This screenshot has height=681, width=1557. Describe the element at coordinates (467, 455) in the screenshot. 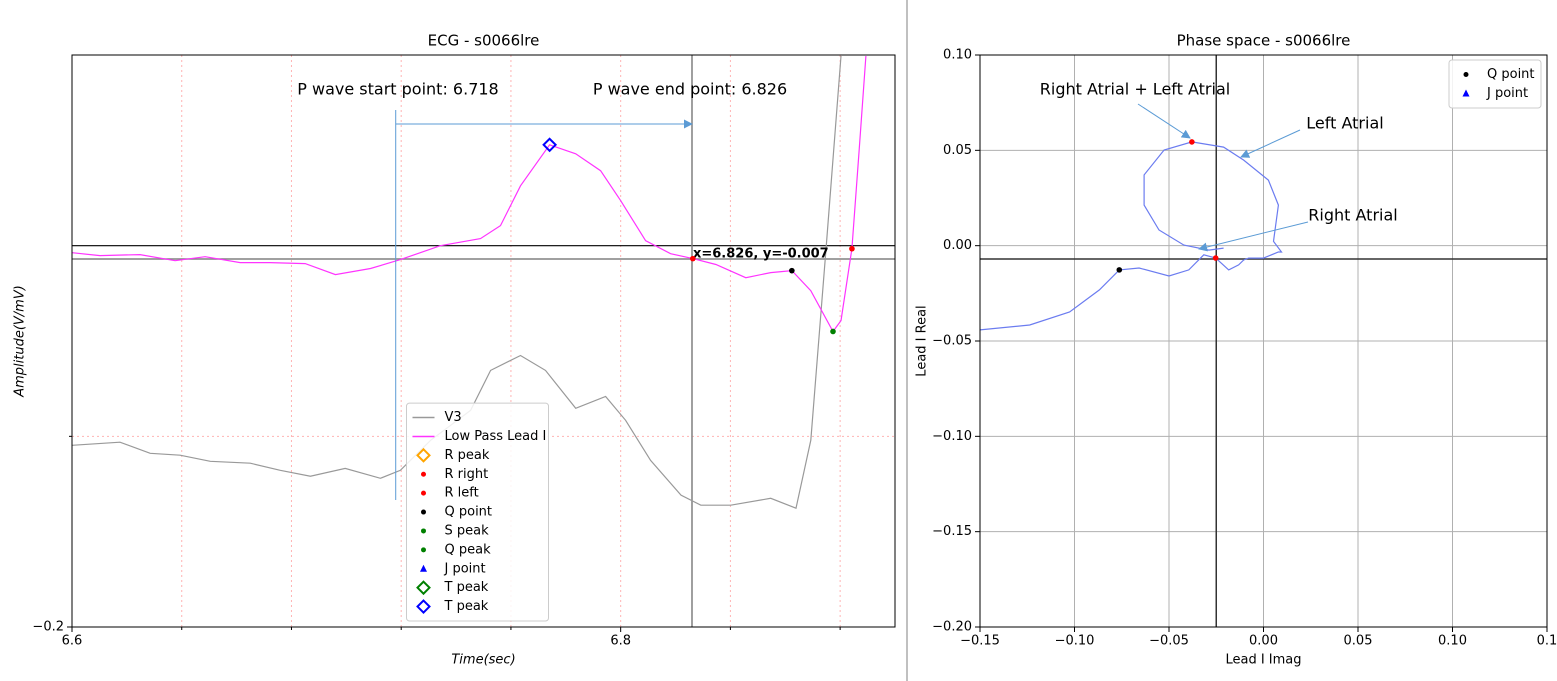

I see `legend-label: R peak` at that location.